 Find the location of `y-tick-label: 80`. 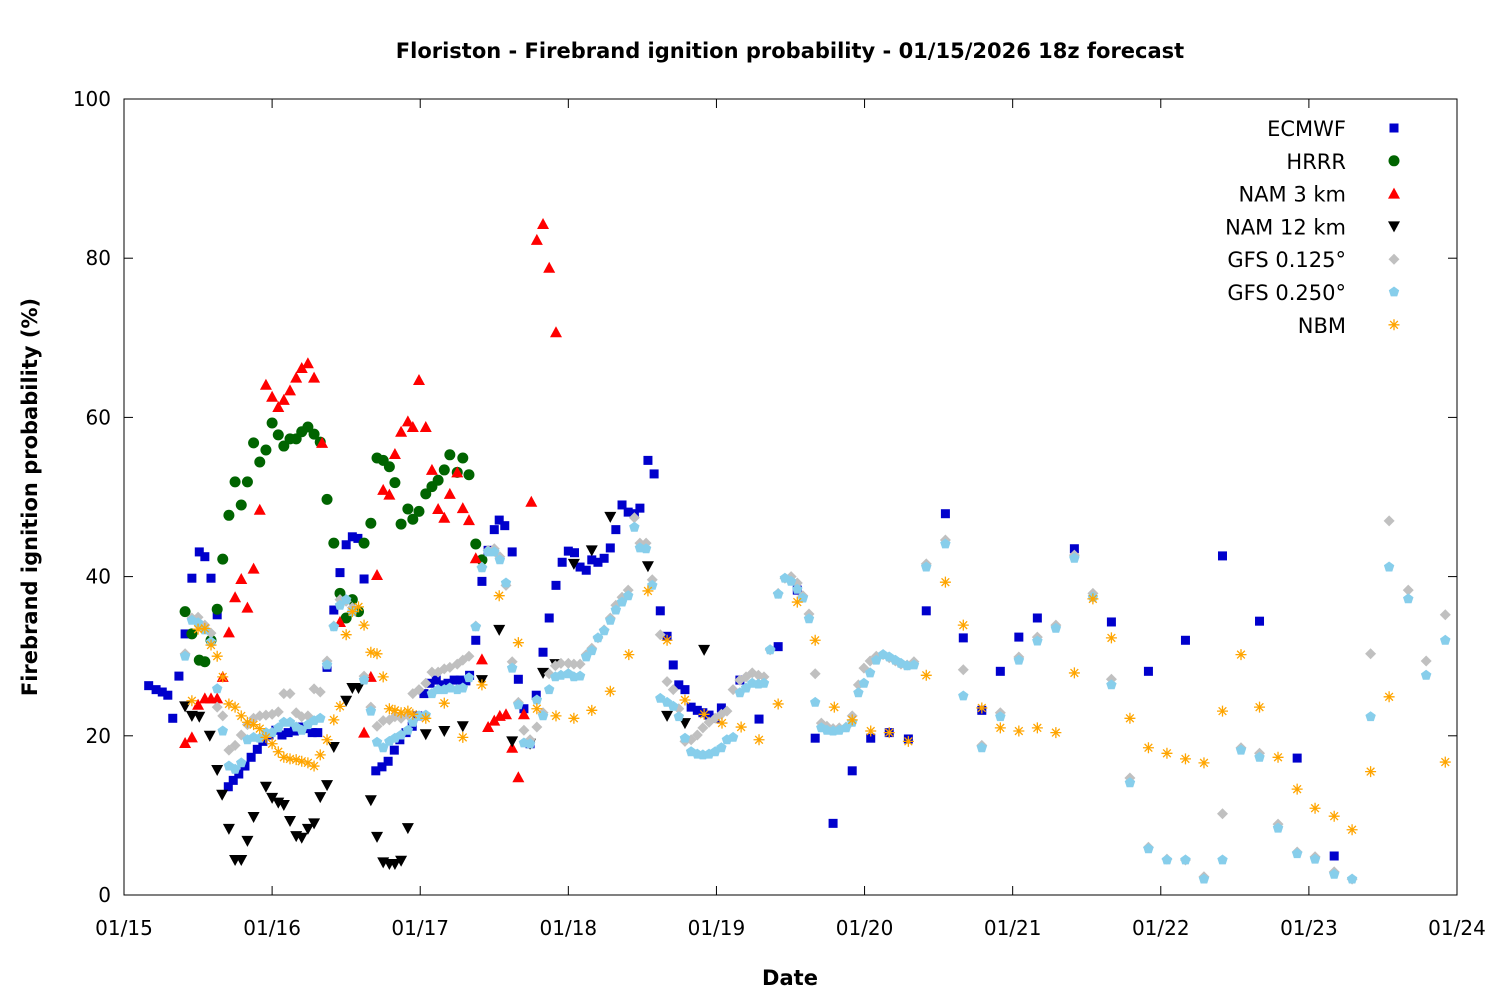

y-tick-label: 80 is located at coordinates (98, 258).